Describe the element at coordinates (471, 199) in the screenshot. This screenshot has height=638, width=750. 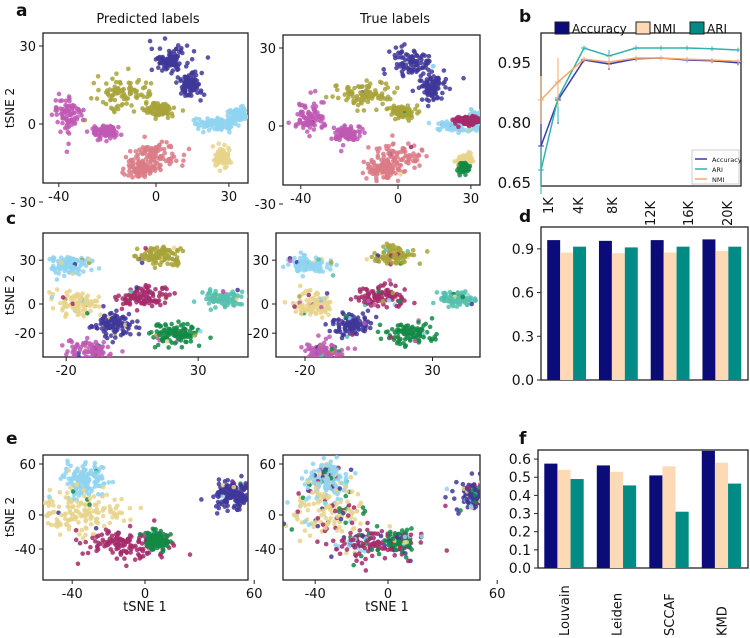
I see `x-tick-label: 30` at that location.